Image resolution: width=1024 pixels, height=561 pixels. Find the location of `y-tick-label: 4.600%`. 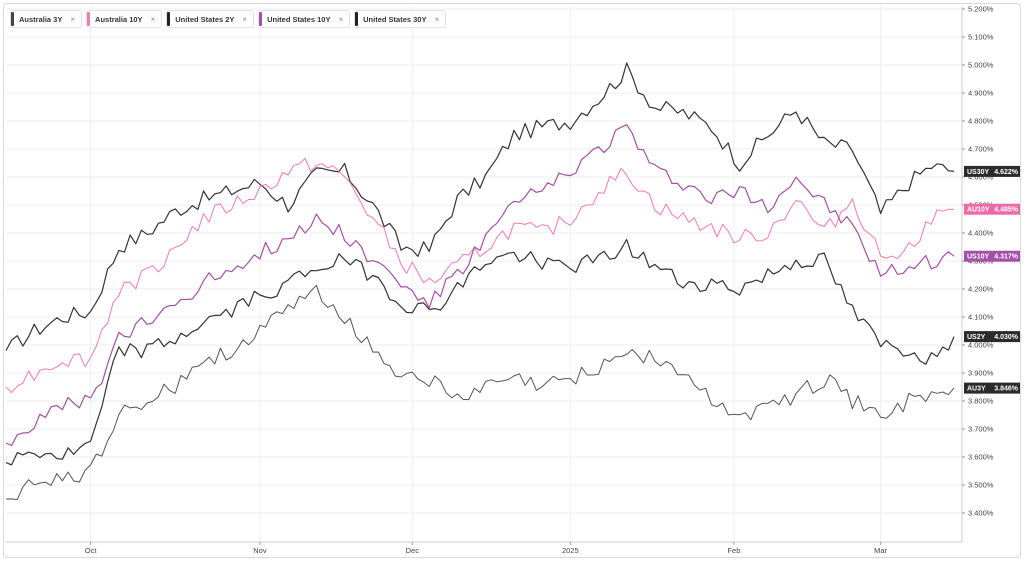

y-tick-label: 4.600% is located at coordinates (981, 177).